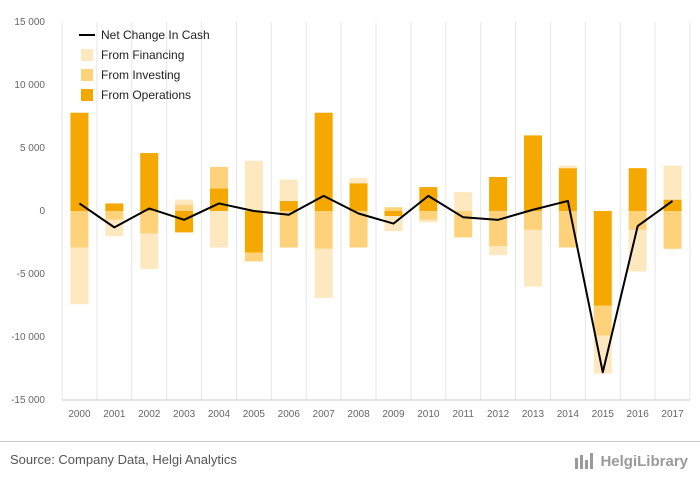 This screenshot has width=700, height=483. Describe the element at coordinates (568, 414) in the screenshot. I see `x-tick-label: 2014` at that location.